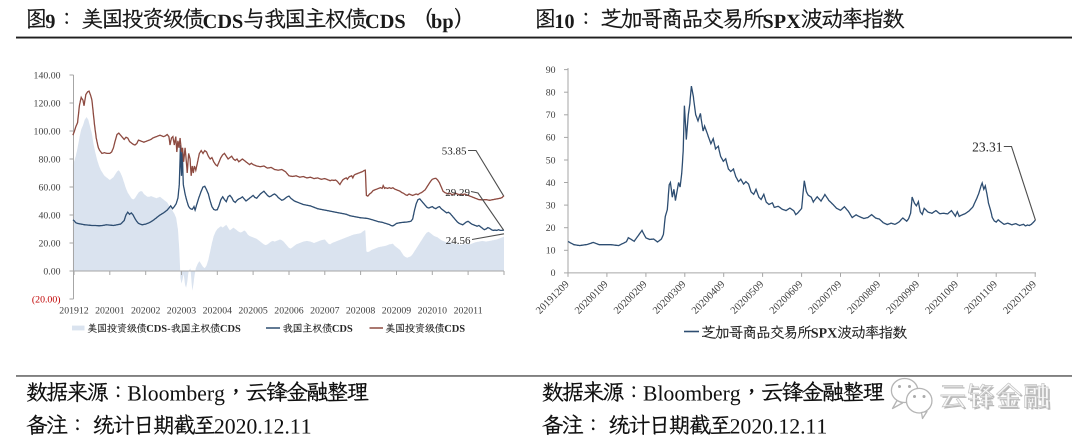 The image size is (1080, 444). Describe the element at coordinates (454, 152) in the screenshot. I see `svg-text: 53.85` at that location.